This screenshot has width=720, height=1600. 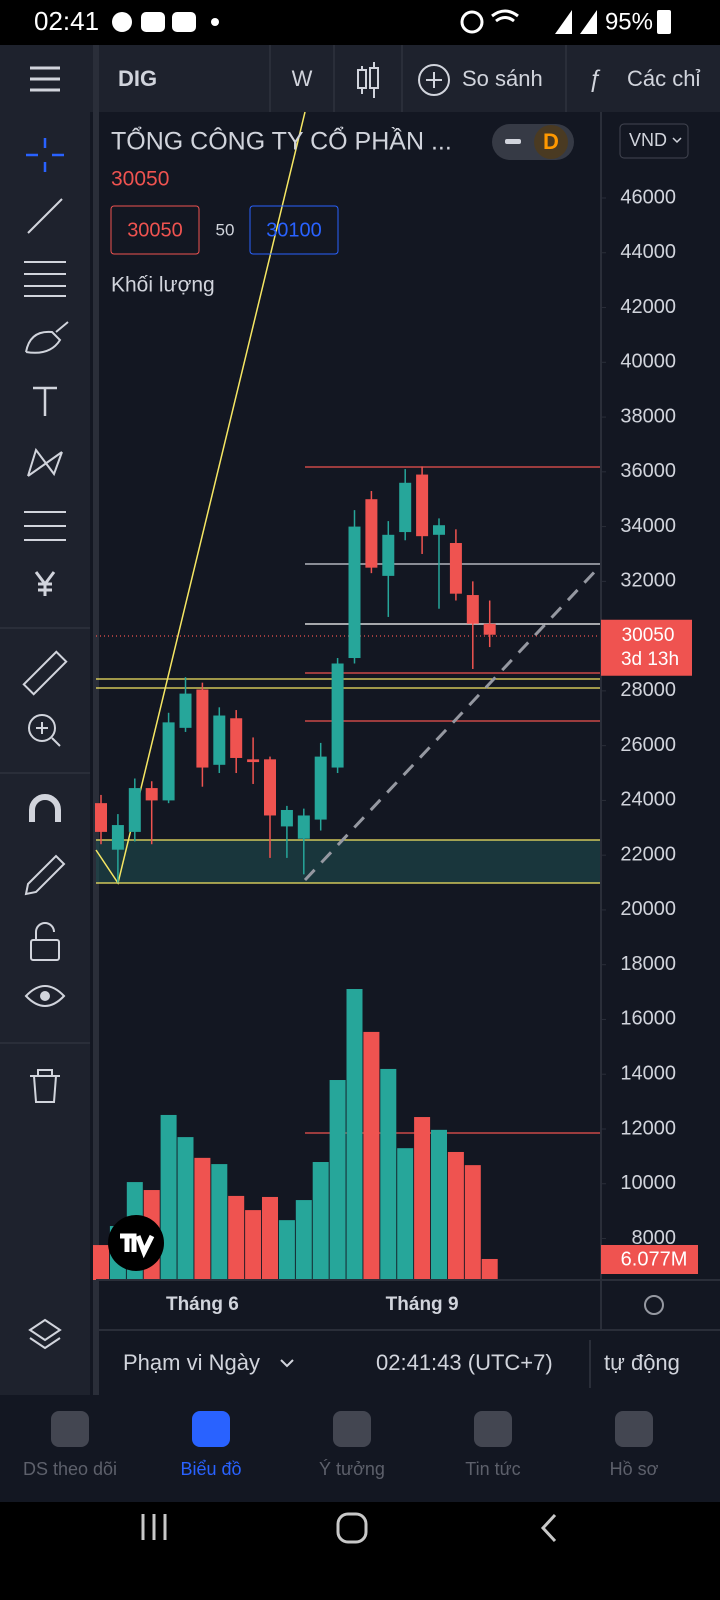 What do you see at coordinates (45, 673) in the screenshot?
I see `ruler-tool` at bounding box center [45, 673].